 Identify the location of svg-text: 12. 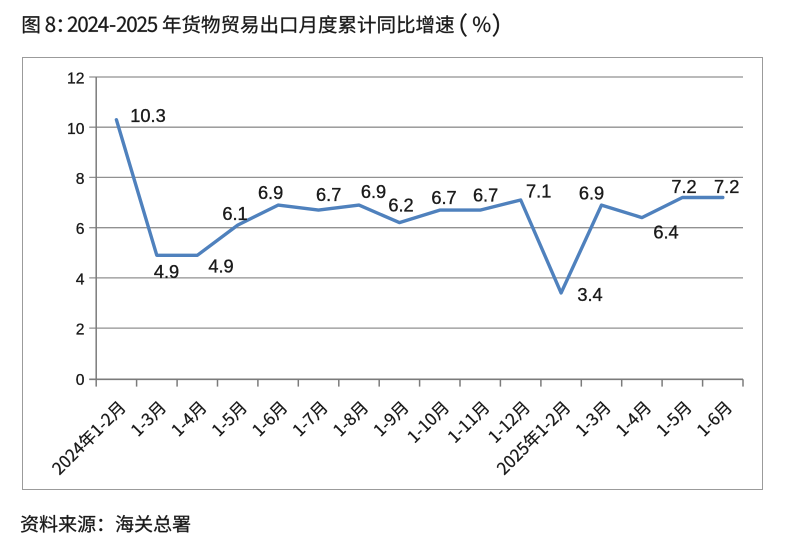
(75, 79).